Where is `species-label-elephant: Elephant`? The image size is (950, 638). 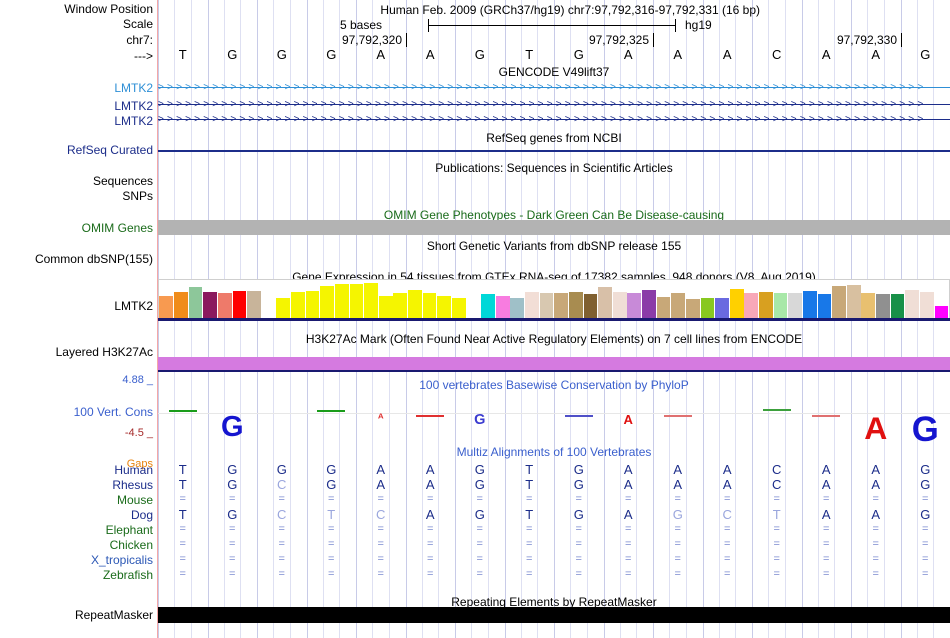 species-label-elephant: Elephant is located at coordinates (129, 530).